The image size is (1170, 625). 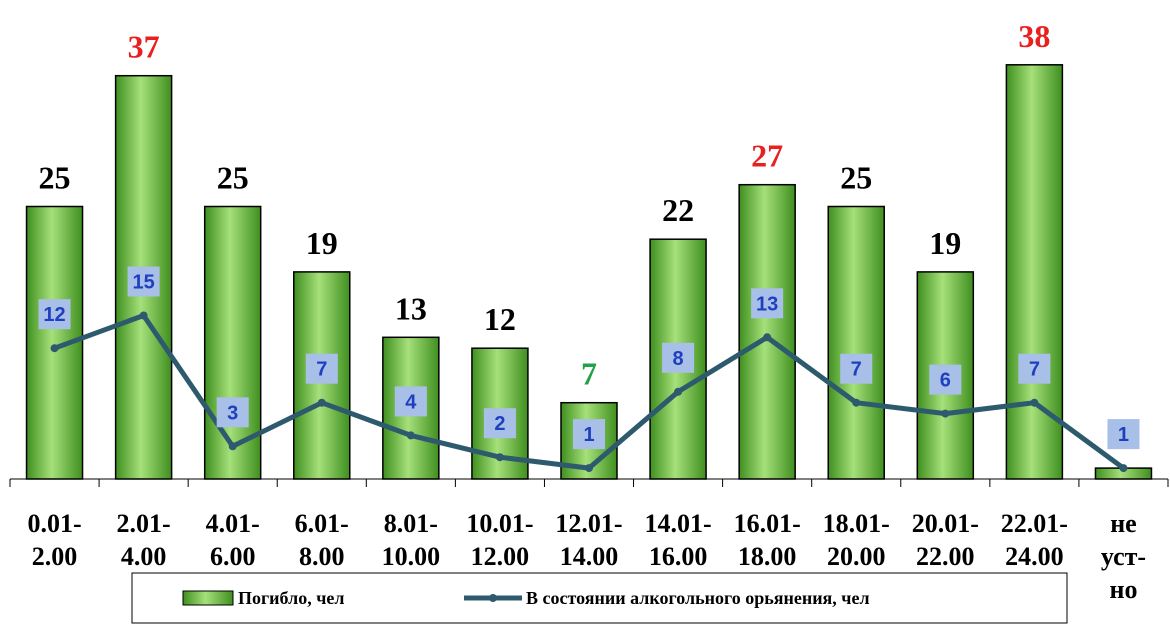 I want to click on line-value-label: 12, so click(x=54, y=315).